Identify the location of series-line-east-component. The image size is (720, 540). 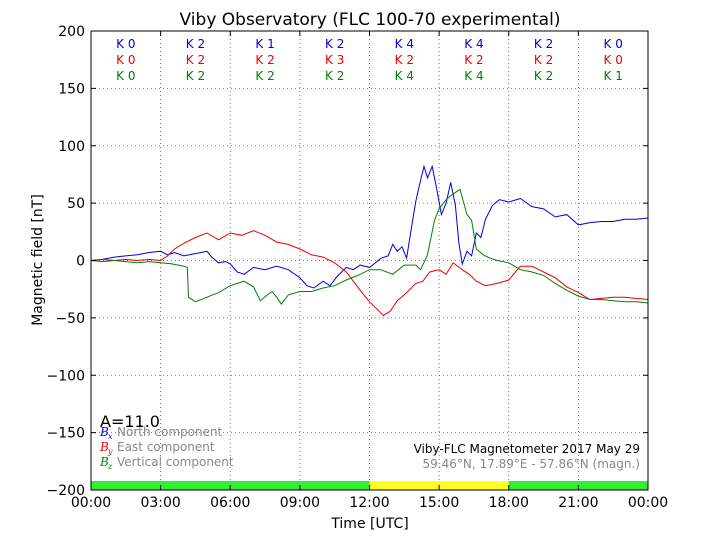
(369, 273).